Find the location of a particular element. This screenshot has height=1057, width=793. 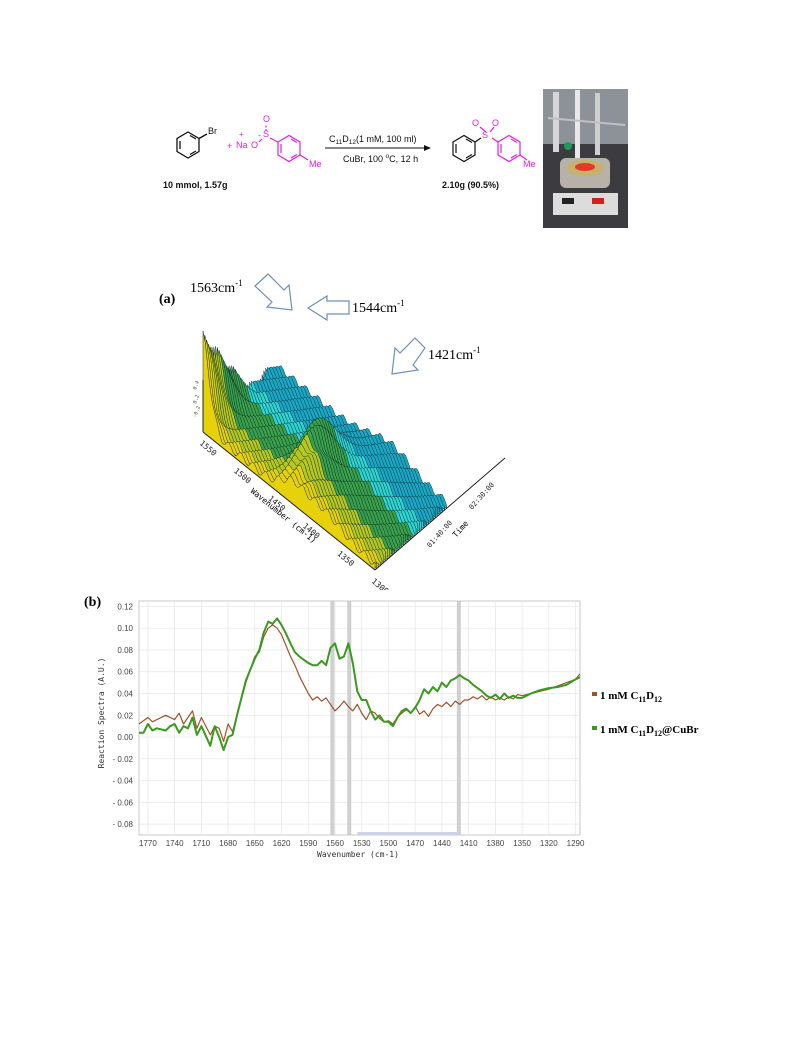

temperature-conditions: CuBr, 100 oC, 12 h is located at coordinates (380, 158).